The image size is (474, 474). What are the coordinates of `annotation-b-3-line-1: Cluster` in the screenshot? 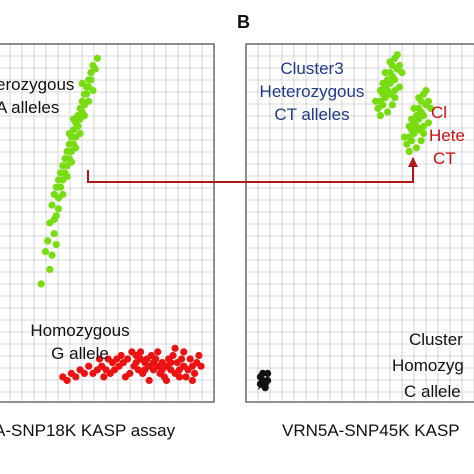 It's located at (436, 339).